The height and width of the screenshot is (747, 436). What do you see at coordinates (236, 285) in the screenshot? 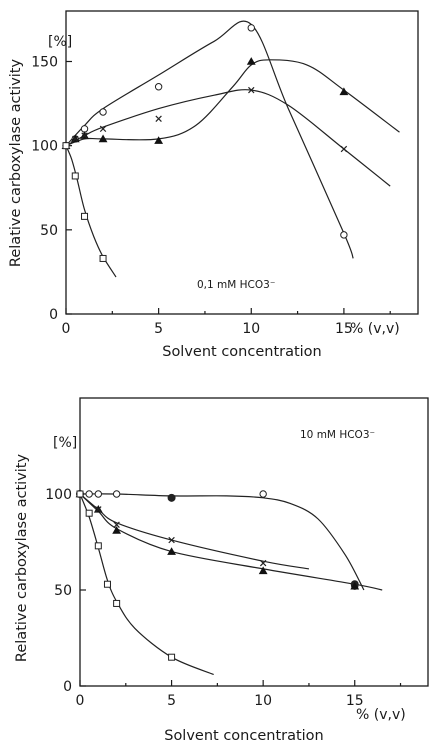
I see `panel-top-annotation: 0,1 mM HCO3⁻` at bounding box center [236, 285].